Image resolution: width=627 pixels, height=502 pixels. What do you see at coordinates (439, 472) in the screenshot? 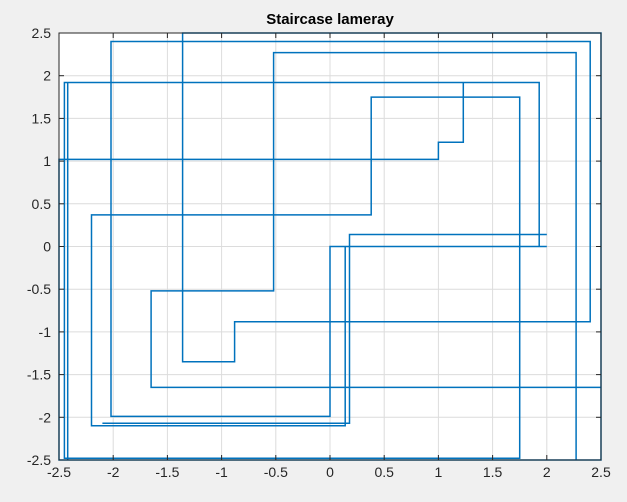
I see `x-tick-label: 1` at bounding box center [439, 472].